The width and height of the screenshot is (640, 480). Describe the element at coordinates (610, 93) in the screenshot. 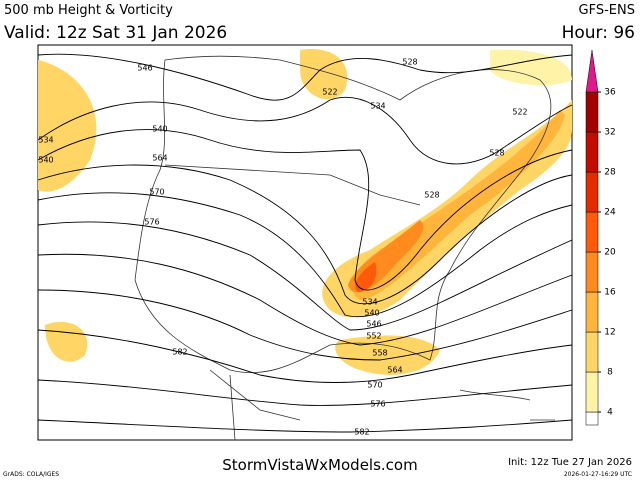

I see `colorbar-label: 36` at that location.